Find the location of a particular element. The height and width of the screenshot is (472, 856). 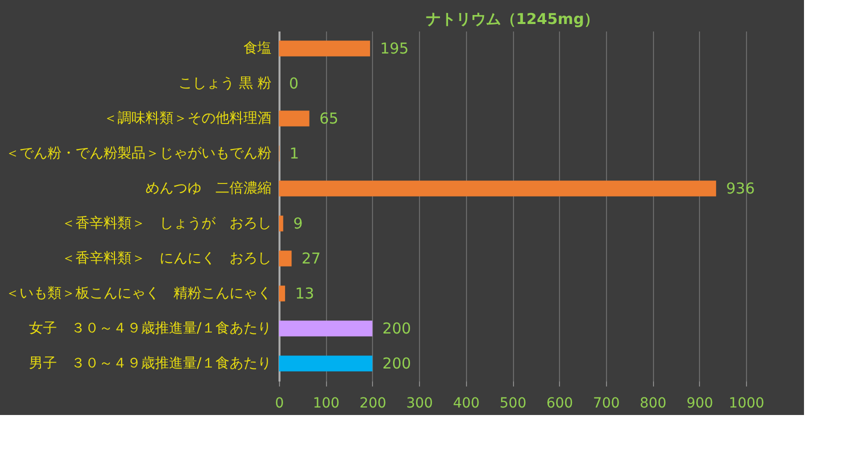

x-tick-label: 500 is located at coordinates (513, 404).